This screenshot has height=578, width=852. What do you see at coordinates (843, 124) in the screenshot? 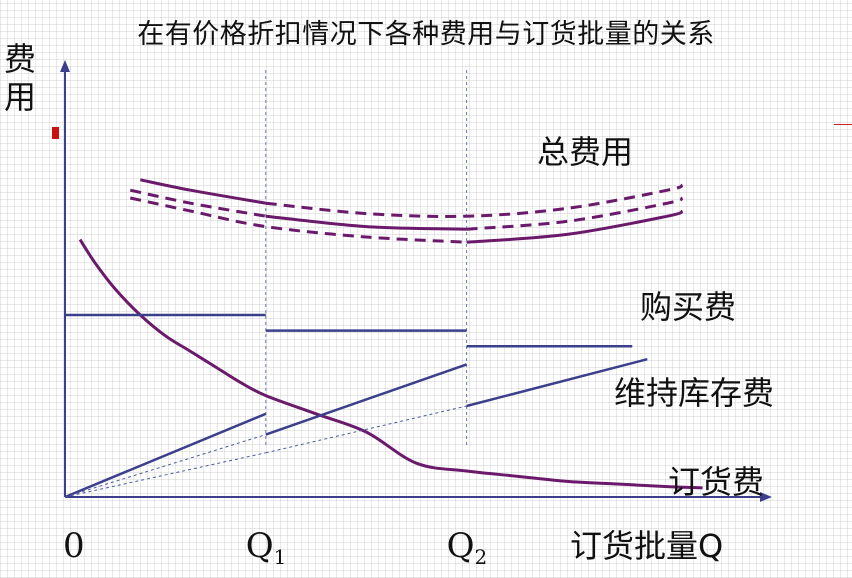
I see `slide-accent-dash` at bounding box center [843, 124].